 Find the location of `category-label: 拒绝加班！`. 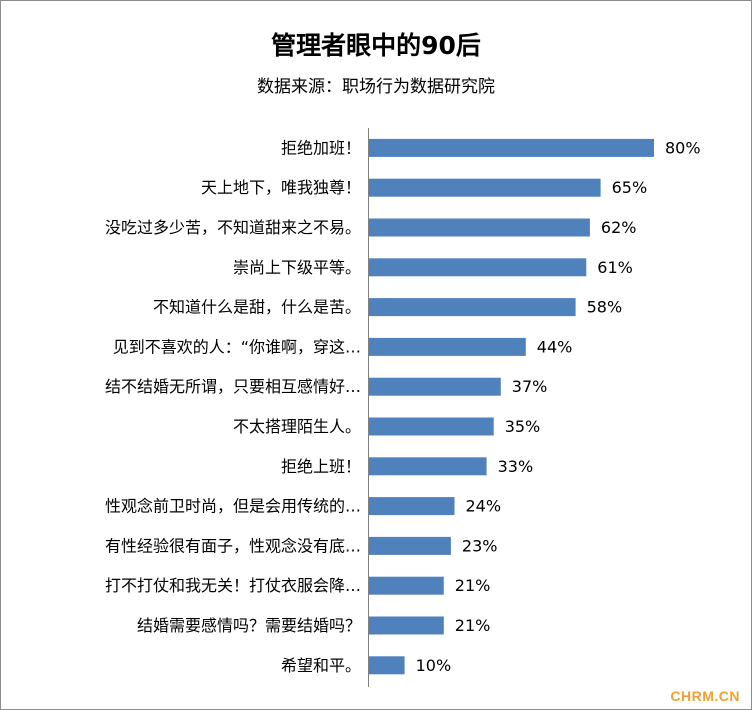

category-label: 拒绝加班！ is located at coordinates (321, 147).